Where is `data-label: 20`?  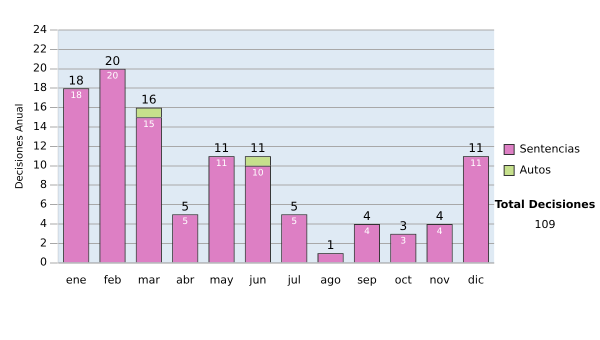 data-label: 20 is located at coordinates (112, 77).